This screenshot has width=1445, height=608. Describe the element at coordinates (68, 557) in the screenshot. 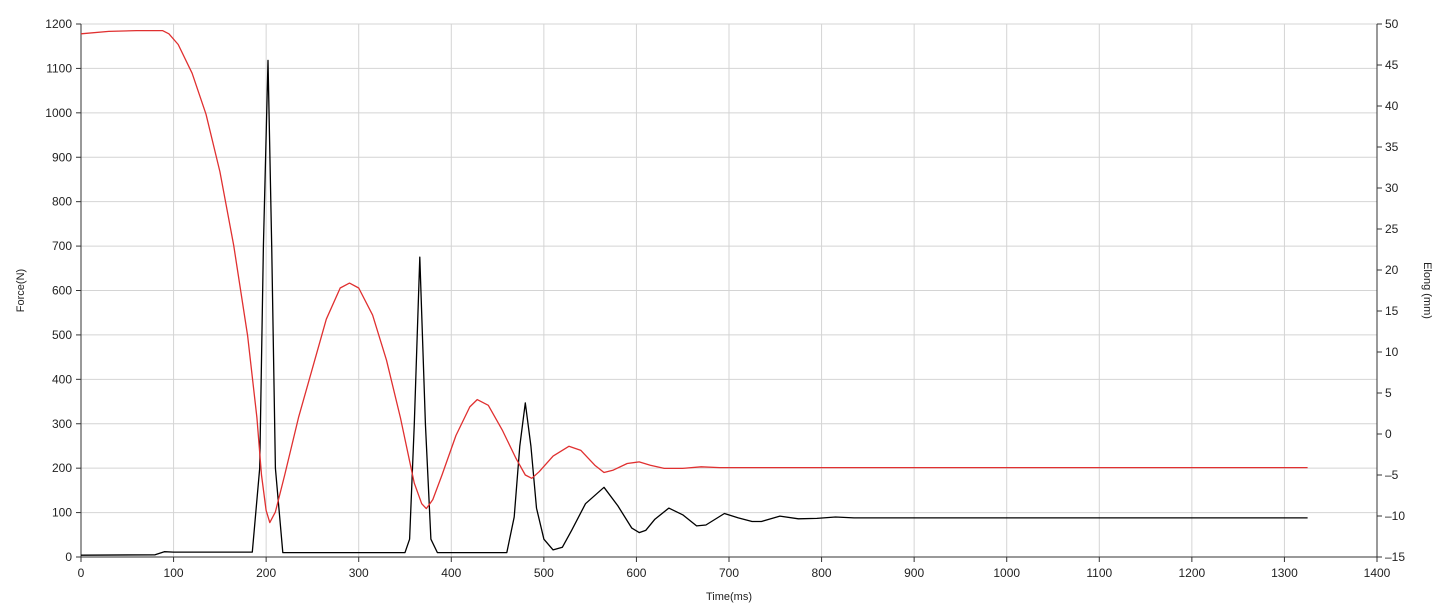

I see `left-y-tick-label: 0` at that location.